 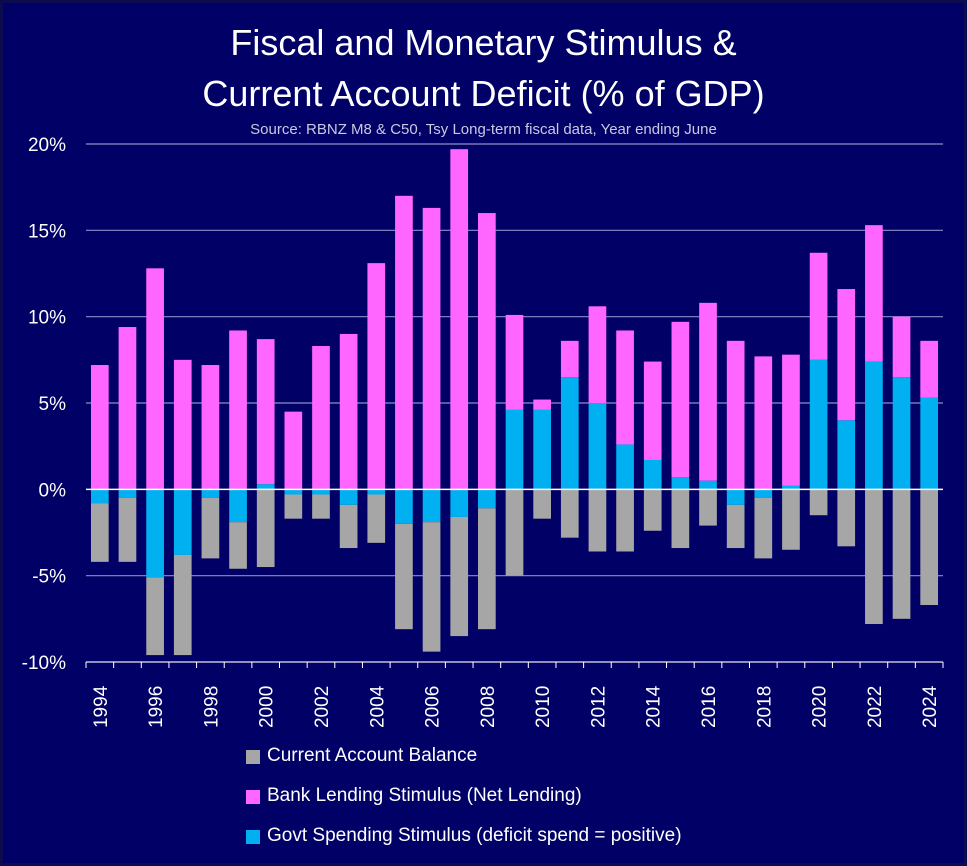 What do you see at coordinates (49, 577) in the screenshot?
I see `y-tick-label: -5%` at bounding box center [49, 577].